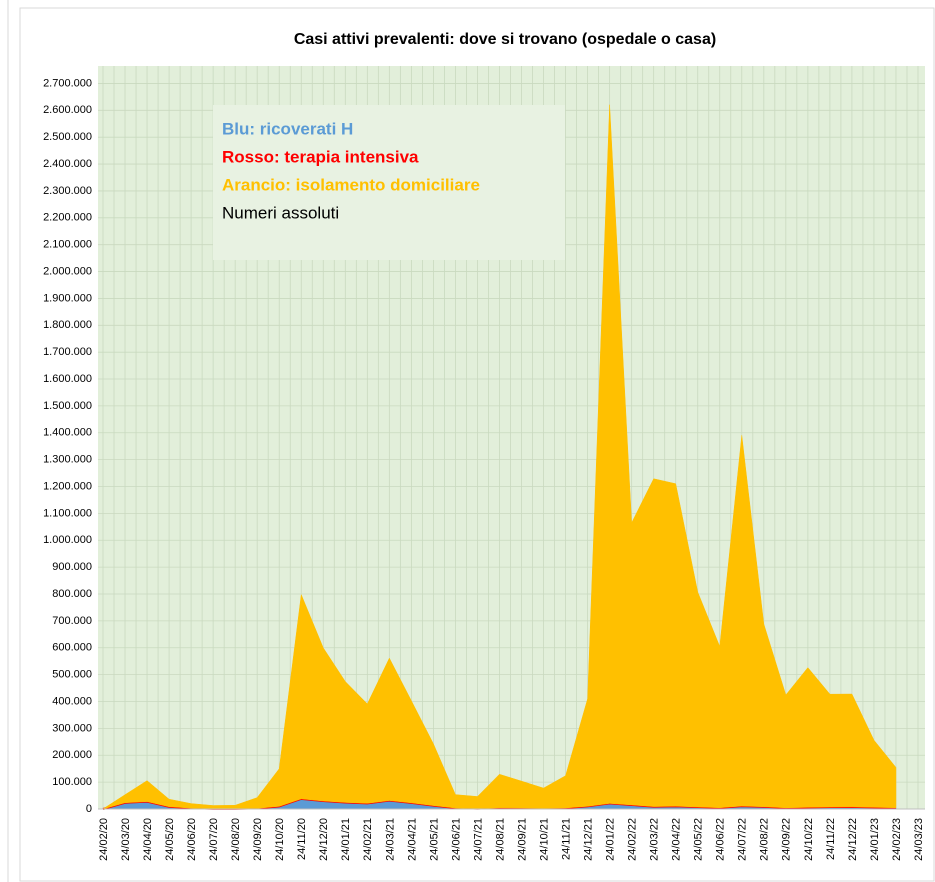  I want to click on y-tick-label: 1.000.000, so click(67, 540).